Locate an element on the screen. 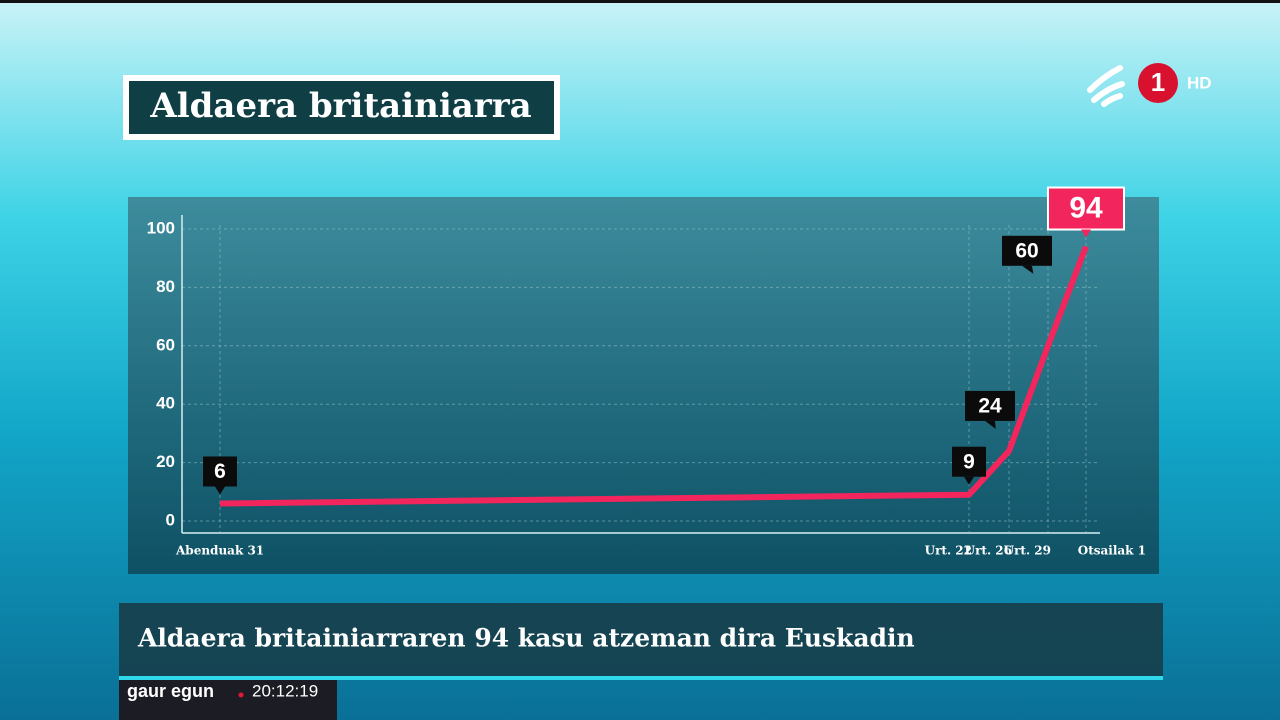 Image resolution: width=1280 pixels, height=720 pixels. value-label: 6 is located at coordinates (220, 471).